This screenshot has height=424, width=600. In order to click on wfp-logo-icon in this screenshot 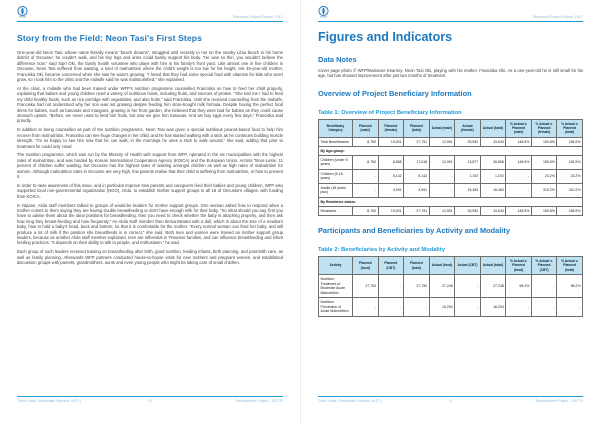, I will do `click(323, 14)`.